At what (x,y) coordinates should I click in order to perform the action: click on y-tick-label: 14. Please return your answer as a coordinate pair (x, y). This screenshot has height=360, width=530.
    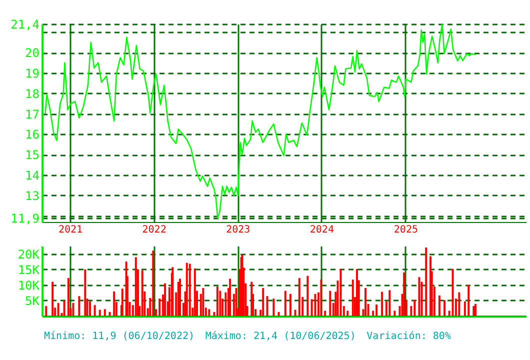
    Looking at the image, I should click on (32, 175).